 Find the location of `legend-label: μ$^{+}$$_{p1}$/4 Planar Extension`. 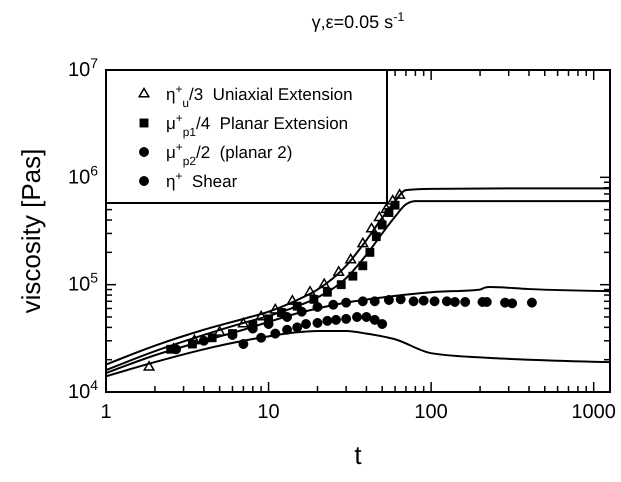

legend-label: μ$^{+}$$_{p1}$/4 Planar Extension is located at coordinates (257, 125).